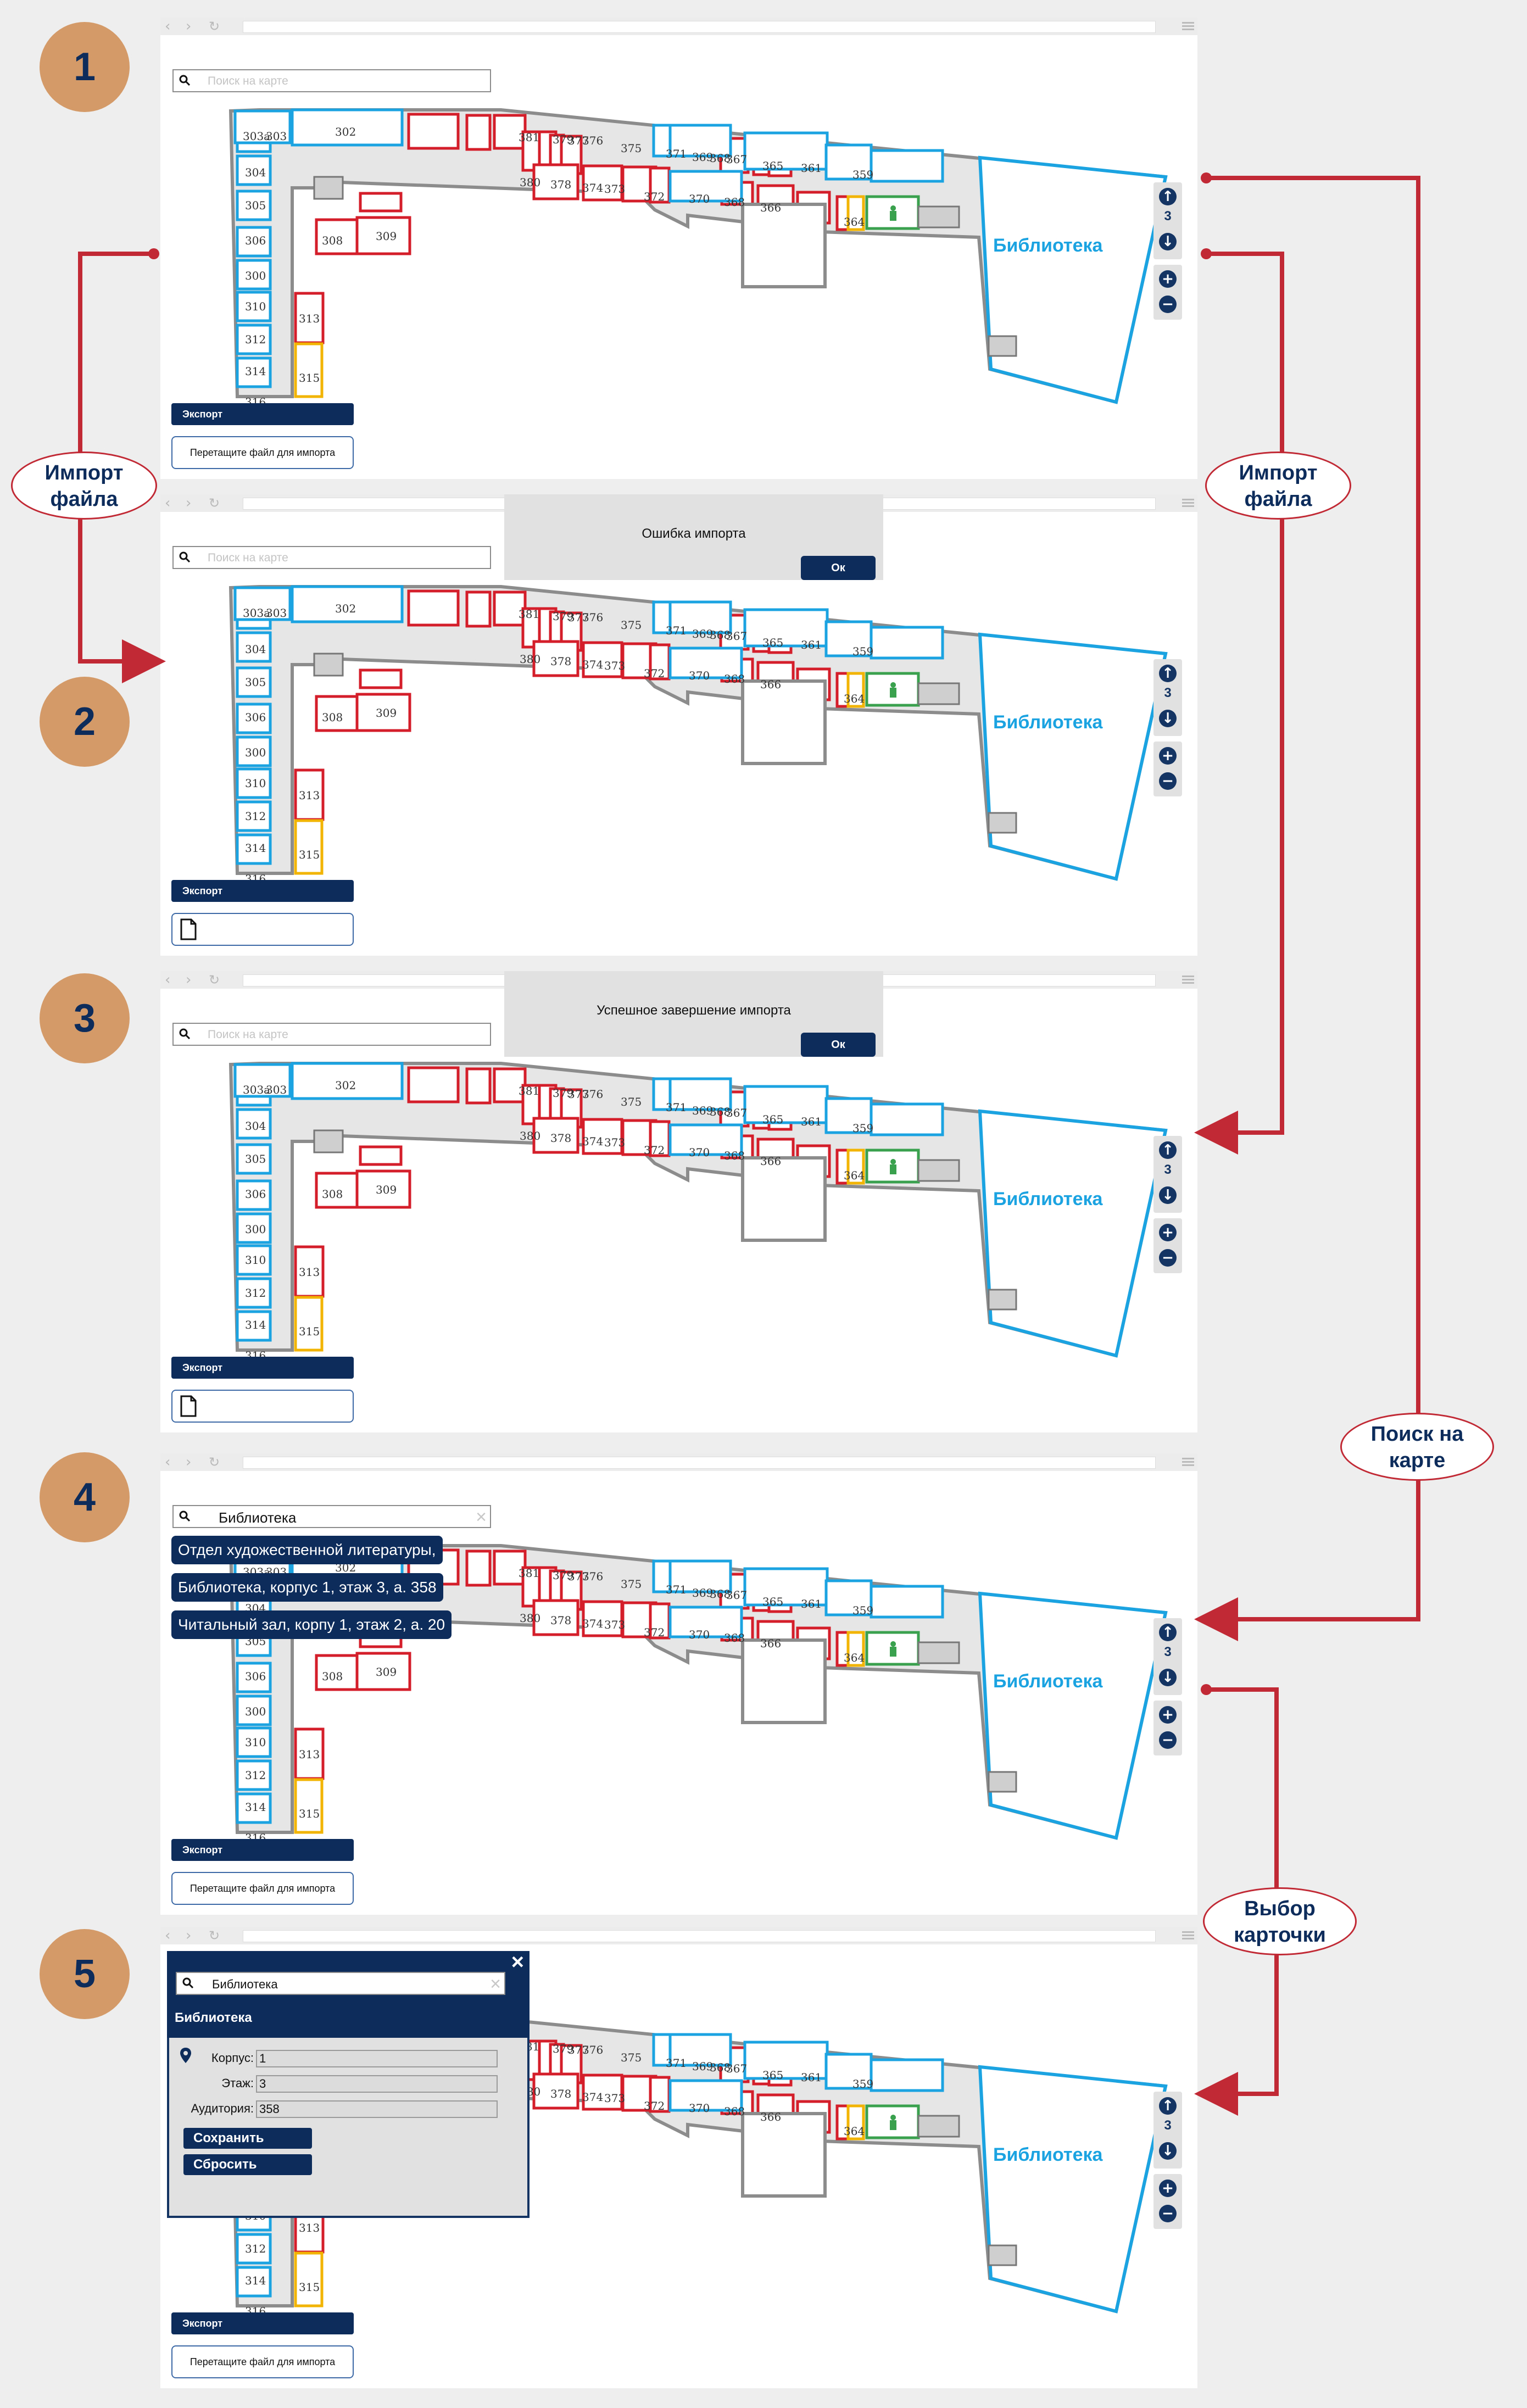  Describe the element at coordinates (563, 1093) in the screenshot. I see `room-label: 379` at that location.